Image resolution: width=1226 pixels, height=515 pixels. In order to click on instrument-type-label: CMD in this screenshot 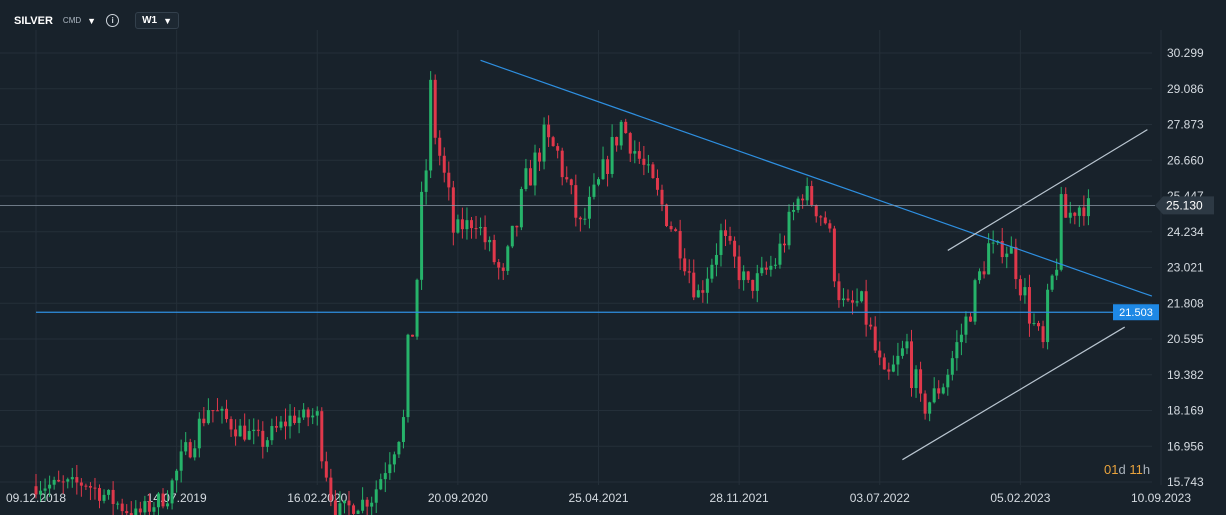, I will do `click(72, 20)`.